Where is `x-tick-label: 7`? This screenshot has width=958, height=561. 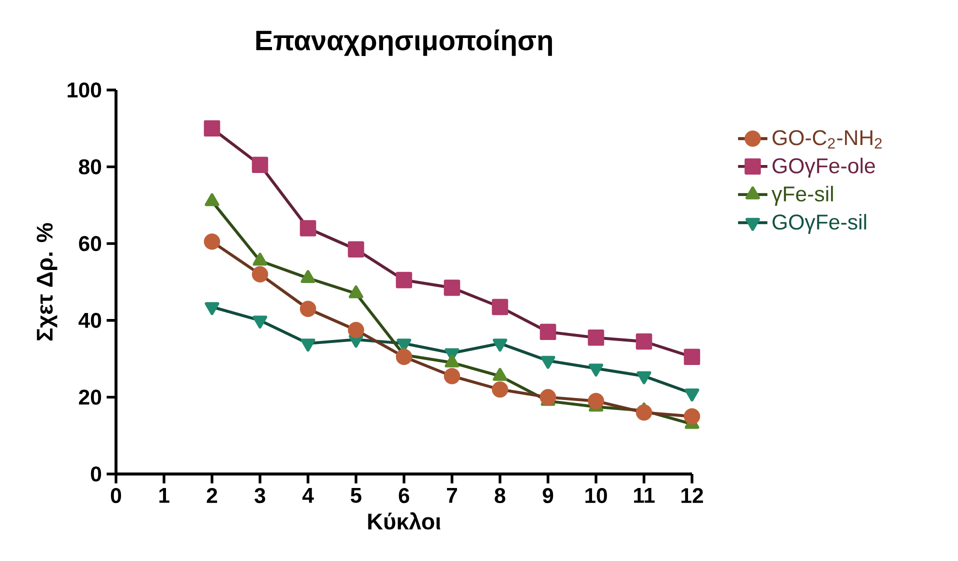
x-tick-label: 7 is located at coordinates (451, 495).